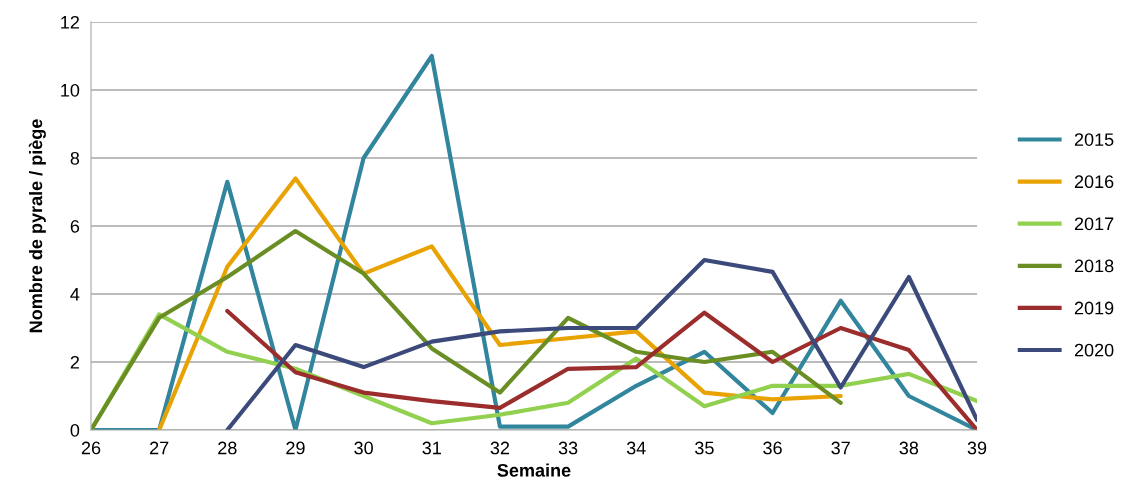  What do you see at coordinates (363, 448) in the screenshot?
I see `x-tick-label: 30` at bounding box center [363, 448].